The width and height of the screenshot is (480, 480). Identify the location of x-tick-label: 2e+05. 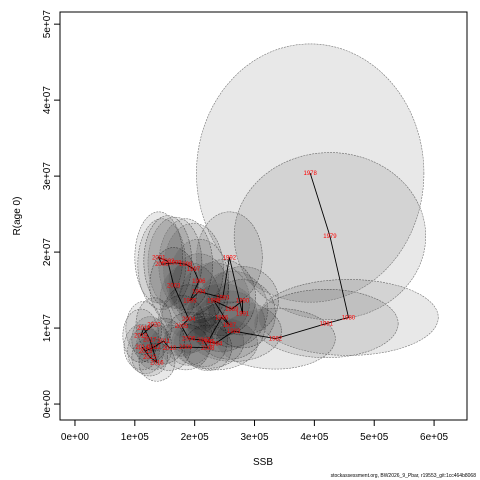
(195, 437).